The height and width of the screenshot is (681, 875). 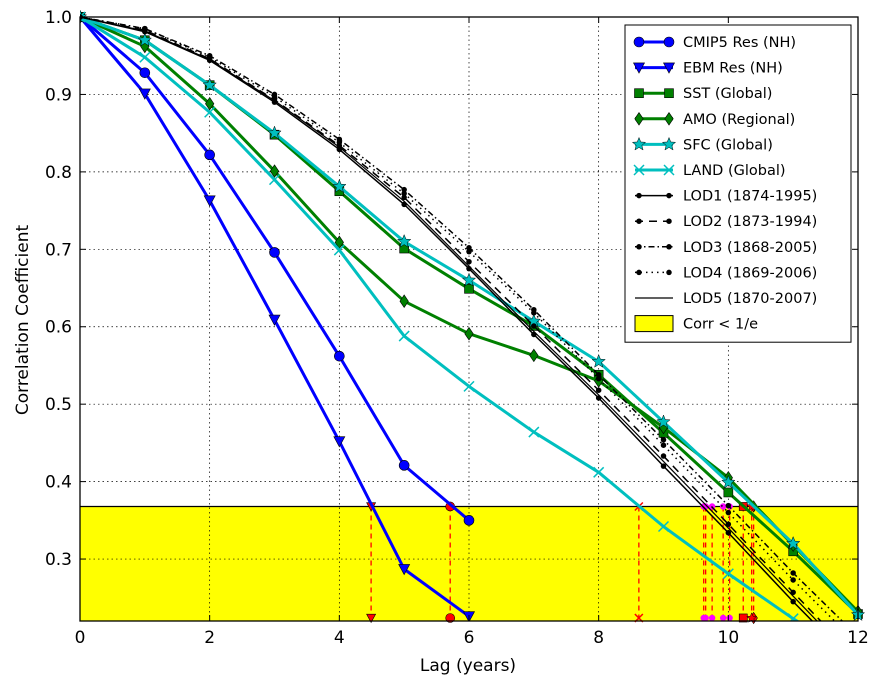 I want to click on legend-entry: LAND (Global), so click(x=709, y=171).